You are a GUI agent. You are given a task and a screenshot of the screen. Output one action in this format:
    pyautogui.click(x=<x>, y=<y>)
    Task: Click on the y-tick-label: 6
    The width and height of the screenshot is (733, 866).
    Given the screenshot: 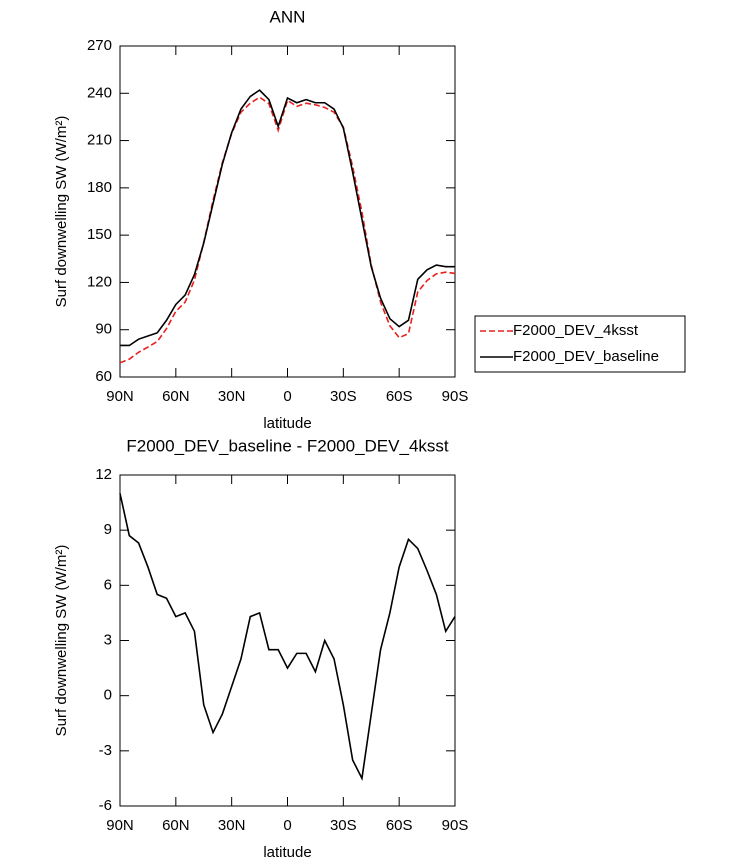 What is the action you would take?
    pyautogui.click(x=108, y=584)
    